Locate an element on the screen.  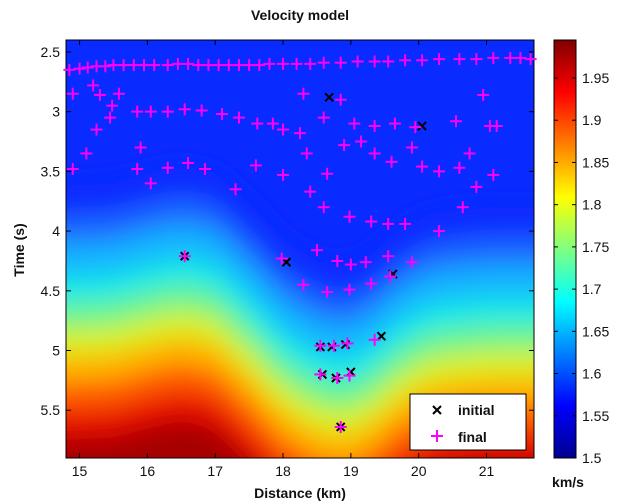
x-tick-label: 18 is located at coordinates (283, 471).